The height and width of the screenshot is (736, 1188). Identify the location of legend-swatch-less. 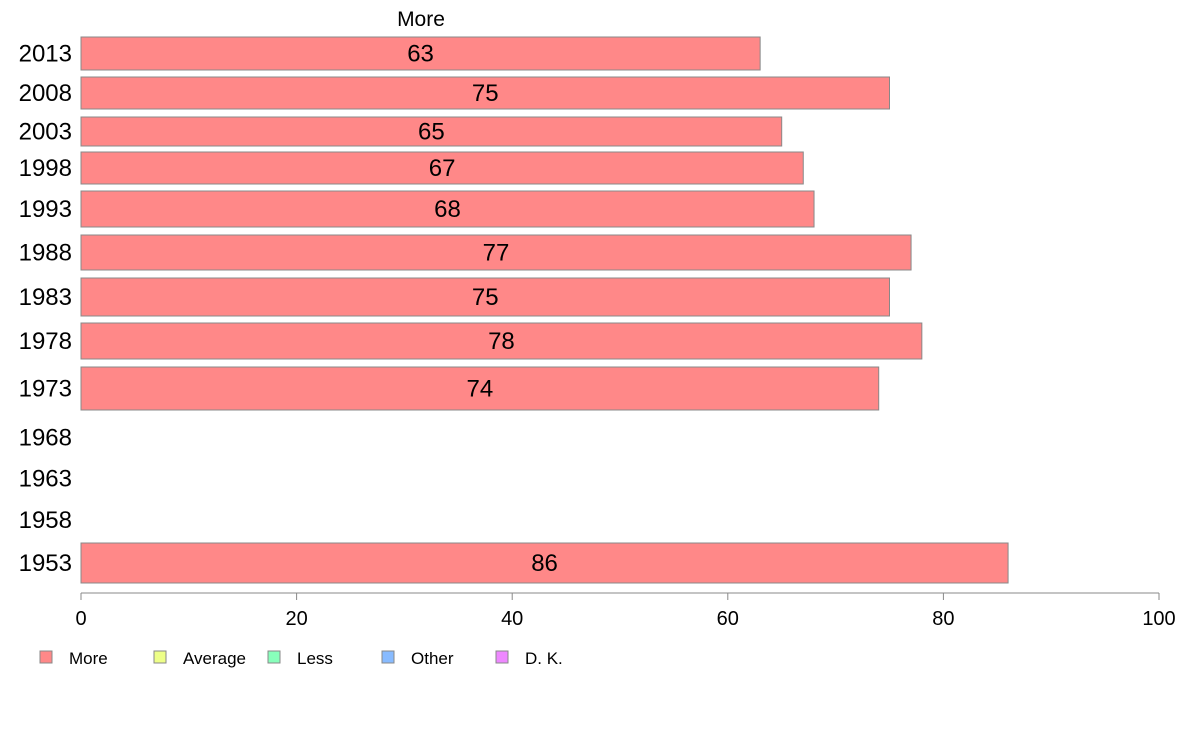
(274, 657).